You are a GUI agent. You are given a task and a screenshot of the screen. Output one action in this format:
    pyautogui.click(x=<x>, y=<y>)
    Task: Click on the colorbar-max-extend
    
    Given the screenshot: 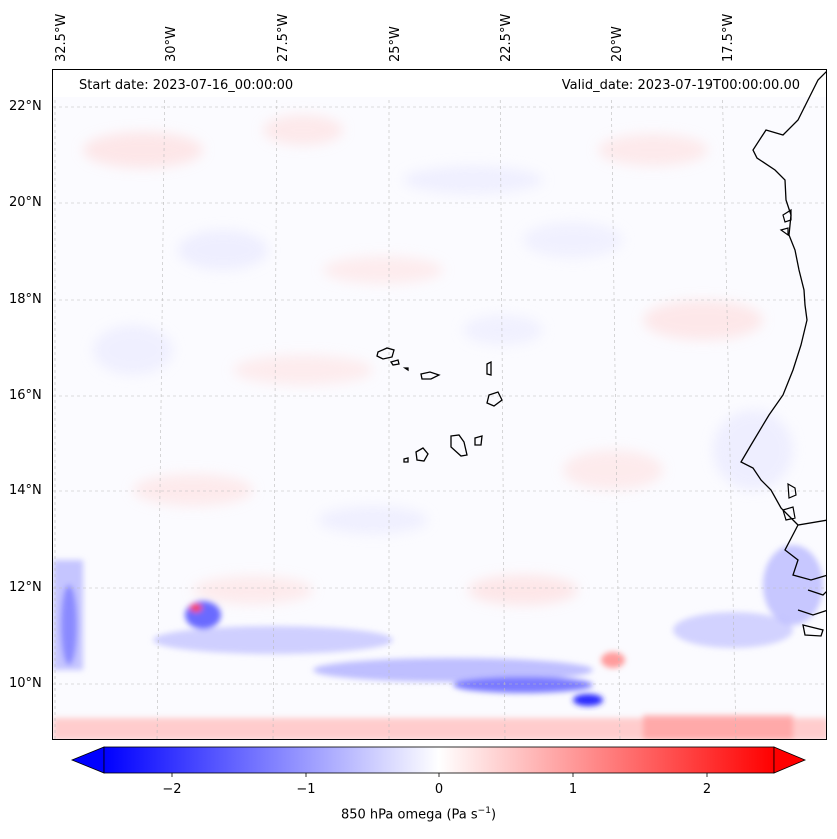 What is the action you would take?
    pyautogui.click(x=790, y=760)
    